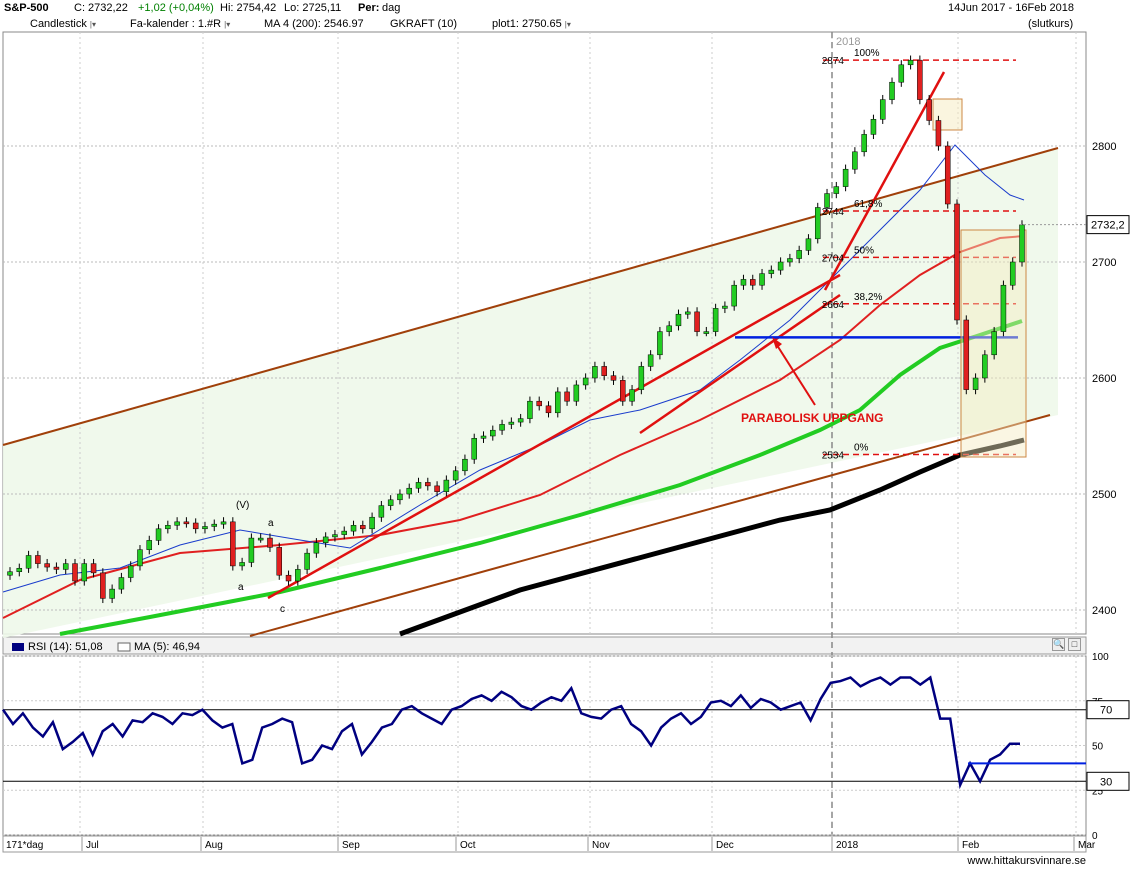  What do you see at coordinates (351, 845) in the screenshot?
I see `time-axis-label: Sep` at bounding box center [351, 845].